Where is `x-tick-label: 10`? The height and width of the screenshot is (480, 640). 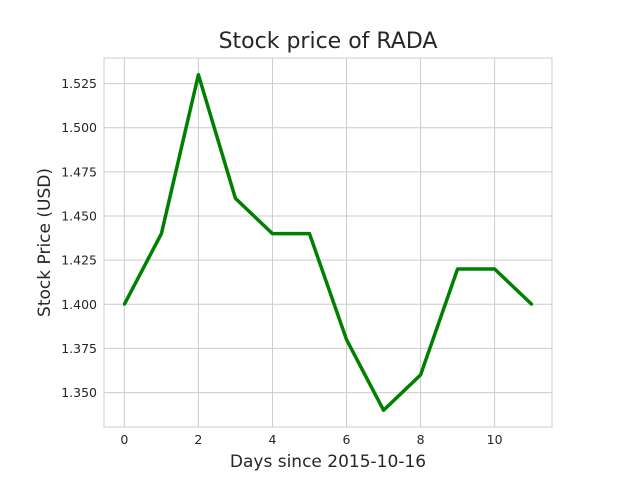
x-tick-label: 10 is located at coordinates (495, 439).